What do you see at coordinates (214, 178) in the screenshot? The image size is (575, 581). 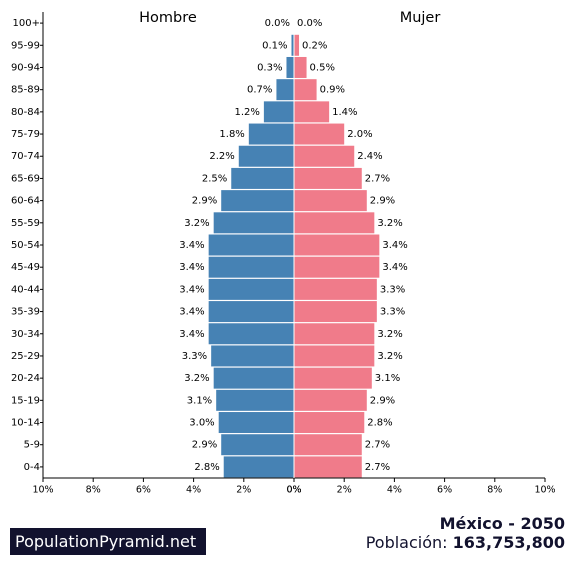 I see `male-value-label: 2.5%` at bounding box center [214, 178].